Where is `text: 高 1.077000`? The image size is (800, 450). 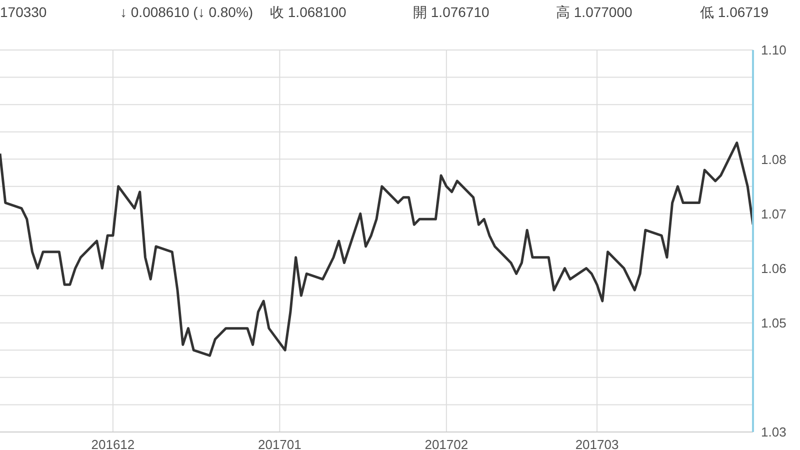 text: 高 1.077000 is located at coordinates (594, 13).